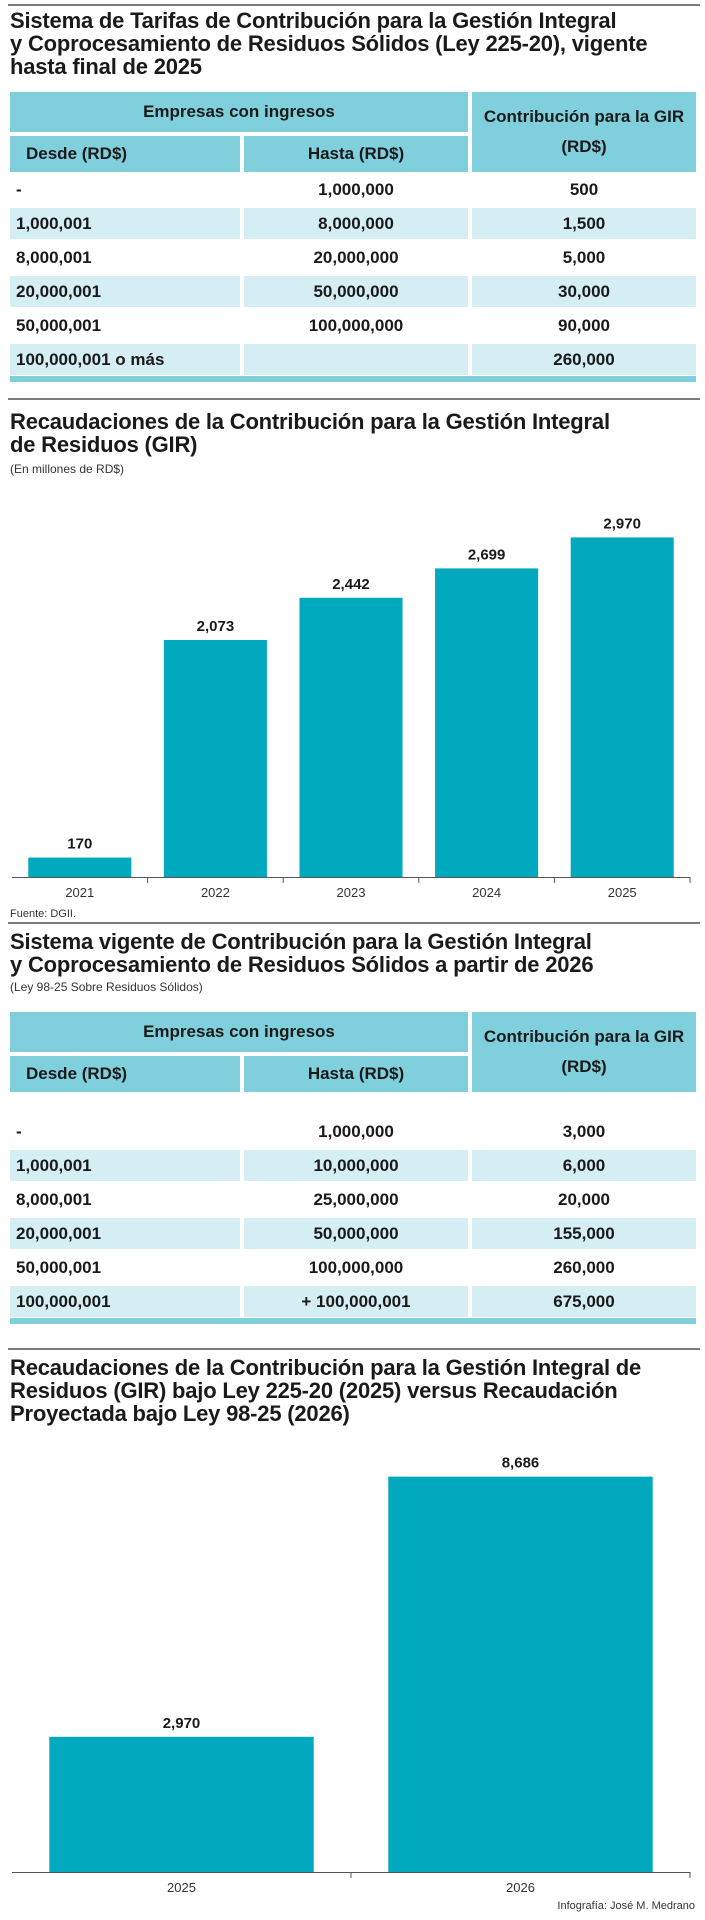 The width and height of the screenshot is (705, 1920). What do you see at coordinates (351, 892) in the screenshot?
I see `chart1-xtick-label-2023: 2023` at bounding box center [351, 892].